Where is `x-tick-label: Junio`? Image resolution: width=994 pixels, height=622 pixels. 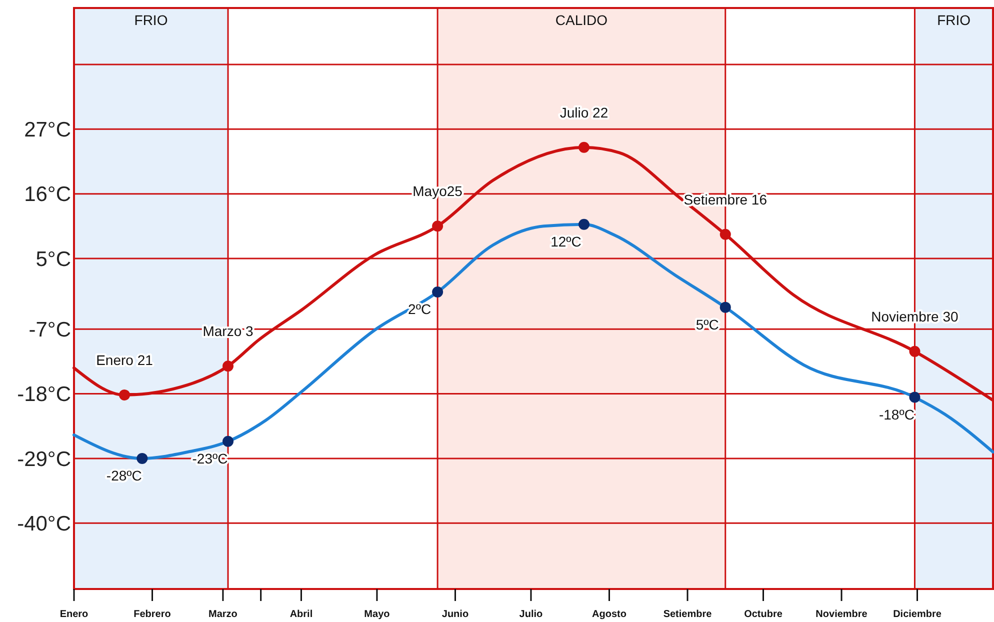
x-tick-label: Junio is located at coordinates (455, 614).